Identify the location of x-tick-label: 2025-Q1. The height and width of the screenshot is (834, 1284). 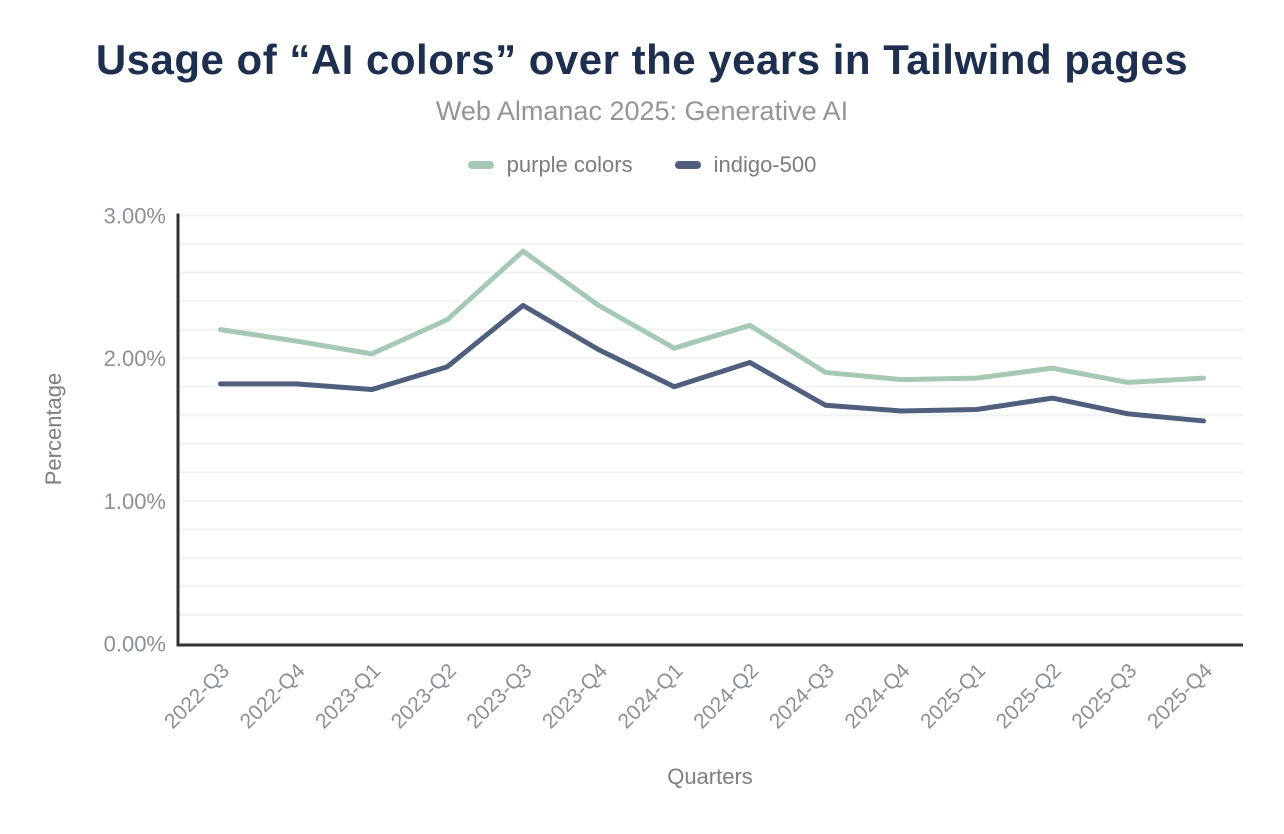
(953, 696).